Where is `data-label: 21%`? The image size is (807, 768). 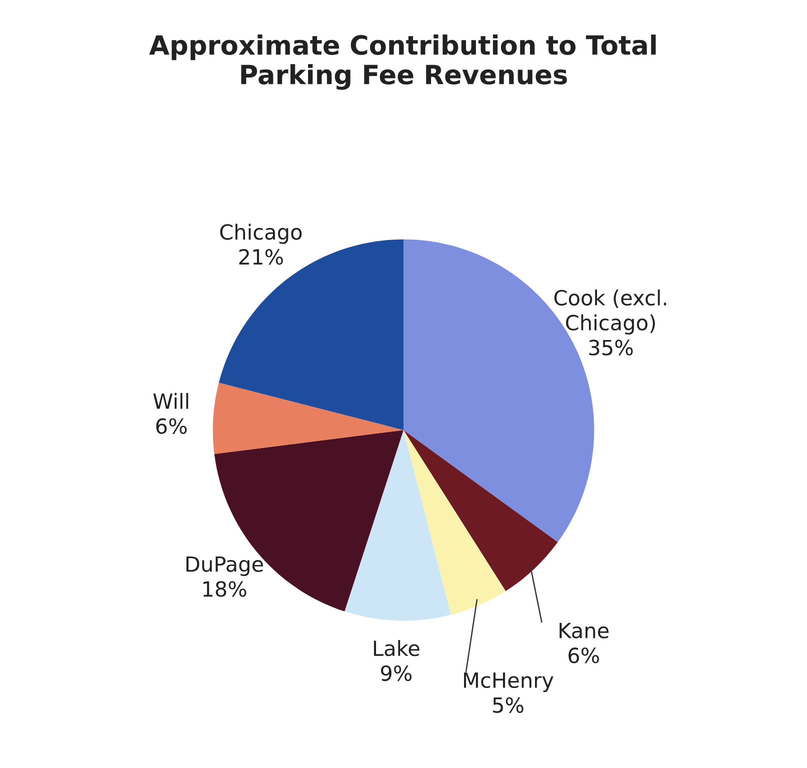 data-label: 21% is located at coordinates (261, 257).